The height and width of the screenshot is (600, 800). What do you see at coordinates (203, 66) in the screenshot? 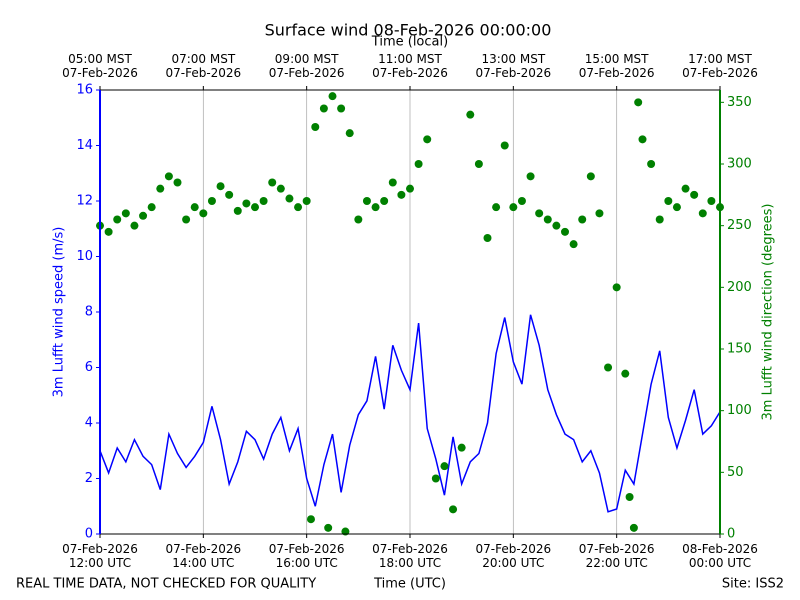
I see `x2-tick-label: 07:00 MST 07-Feb-2026` at bounding box center [203, 66].